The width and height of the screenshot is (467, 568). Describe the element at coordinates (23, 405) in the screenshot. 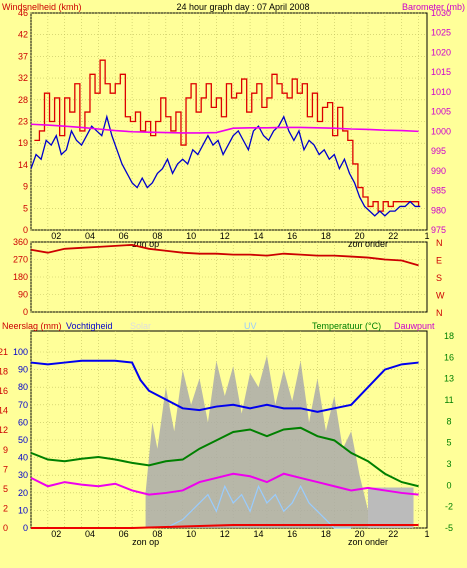

I see `humidity-tick-label: 70` at that location.